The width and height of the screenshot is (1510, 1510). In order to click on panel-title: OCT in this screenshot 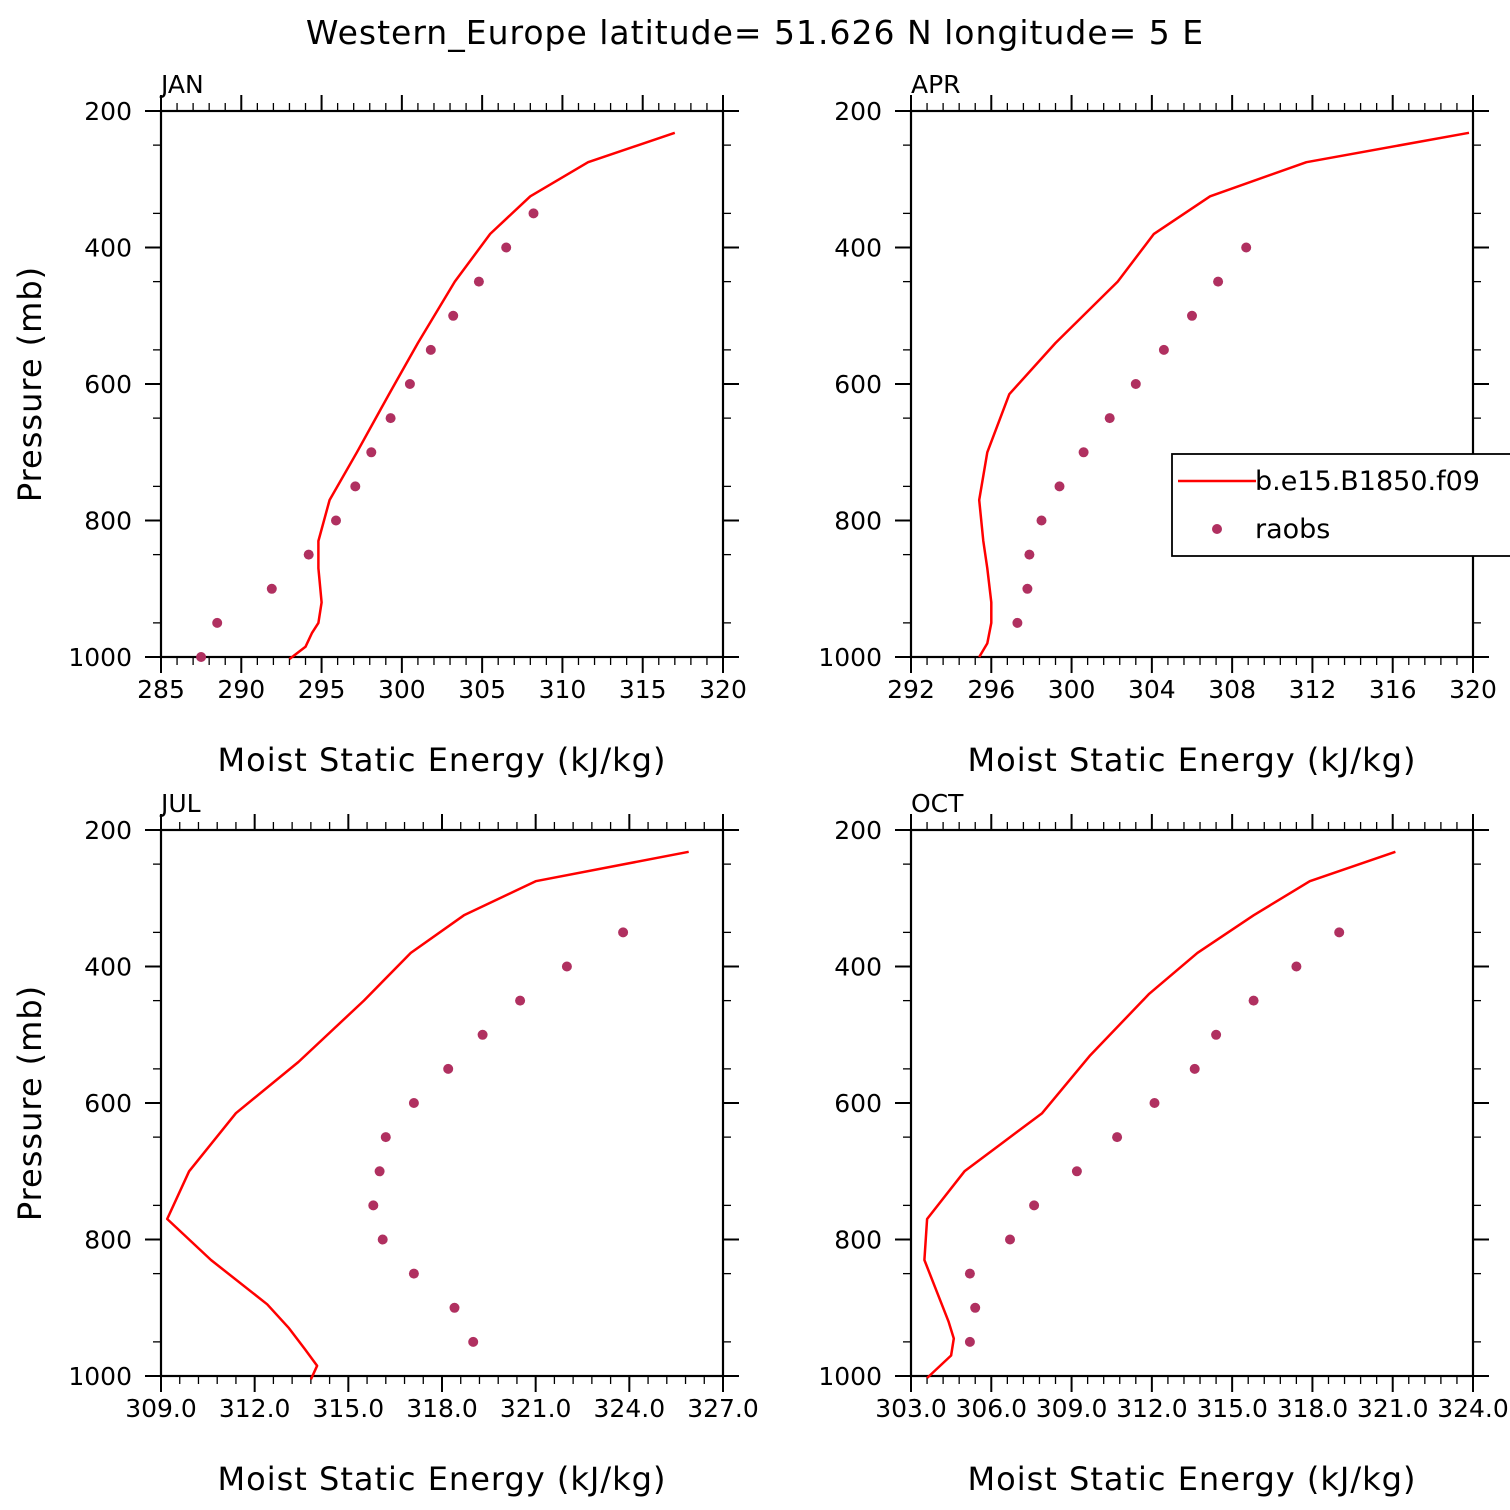, I will do `click(937, 803)`.